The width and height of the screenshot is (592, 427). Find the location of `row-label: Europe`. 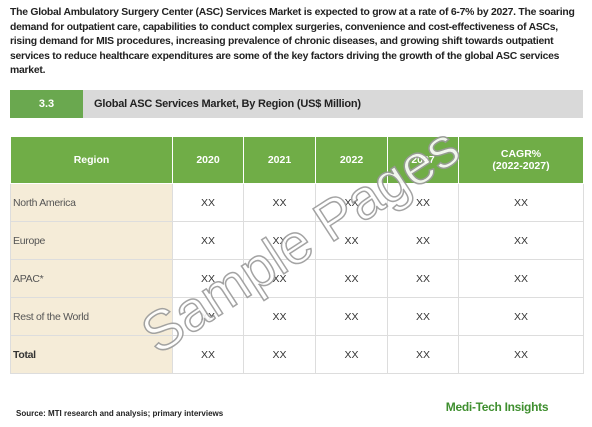

row-label: Europe is located at coordinates (91, 240).